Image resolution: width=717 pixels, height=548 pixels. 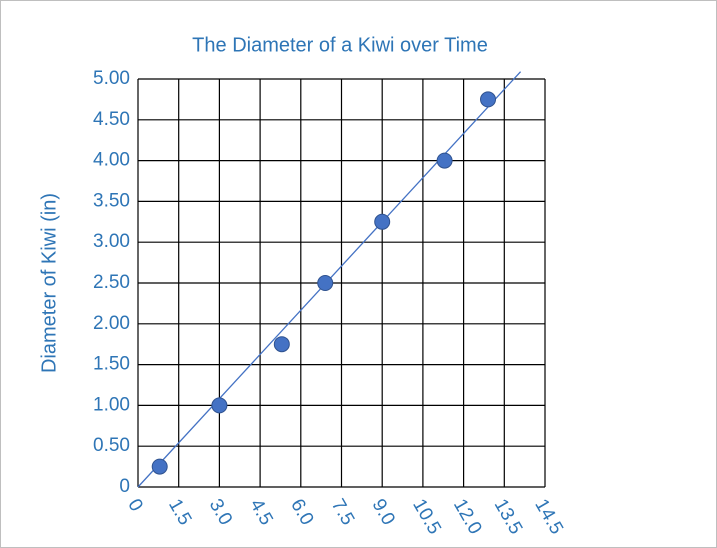 I want to click on y-tick-label: 0, so click(x=124, y=486).